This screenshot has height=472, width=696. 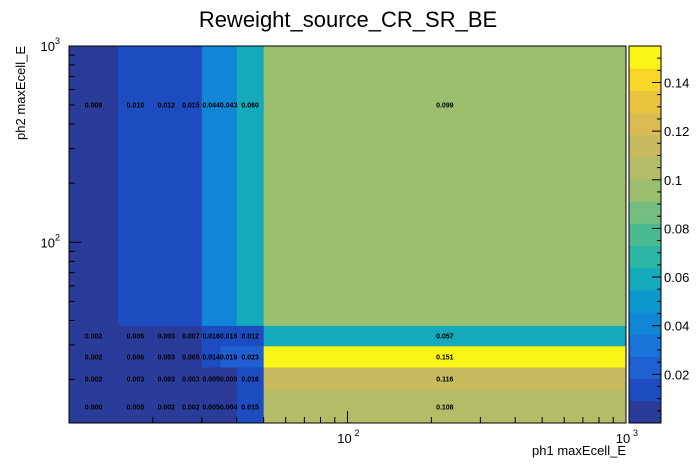 What do you see at coordinates (348, 19) in the screenshot?
I see `chart-title: Reweight_source_CR_SR_BE` at bounding box center [348, 19].